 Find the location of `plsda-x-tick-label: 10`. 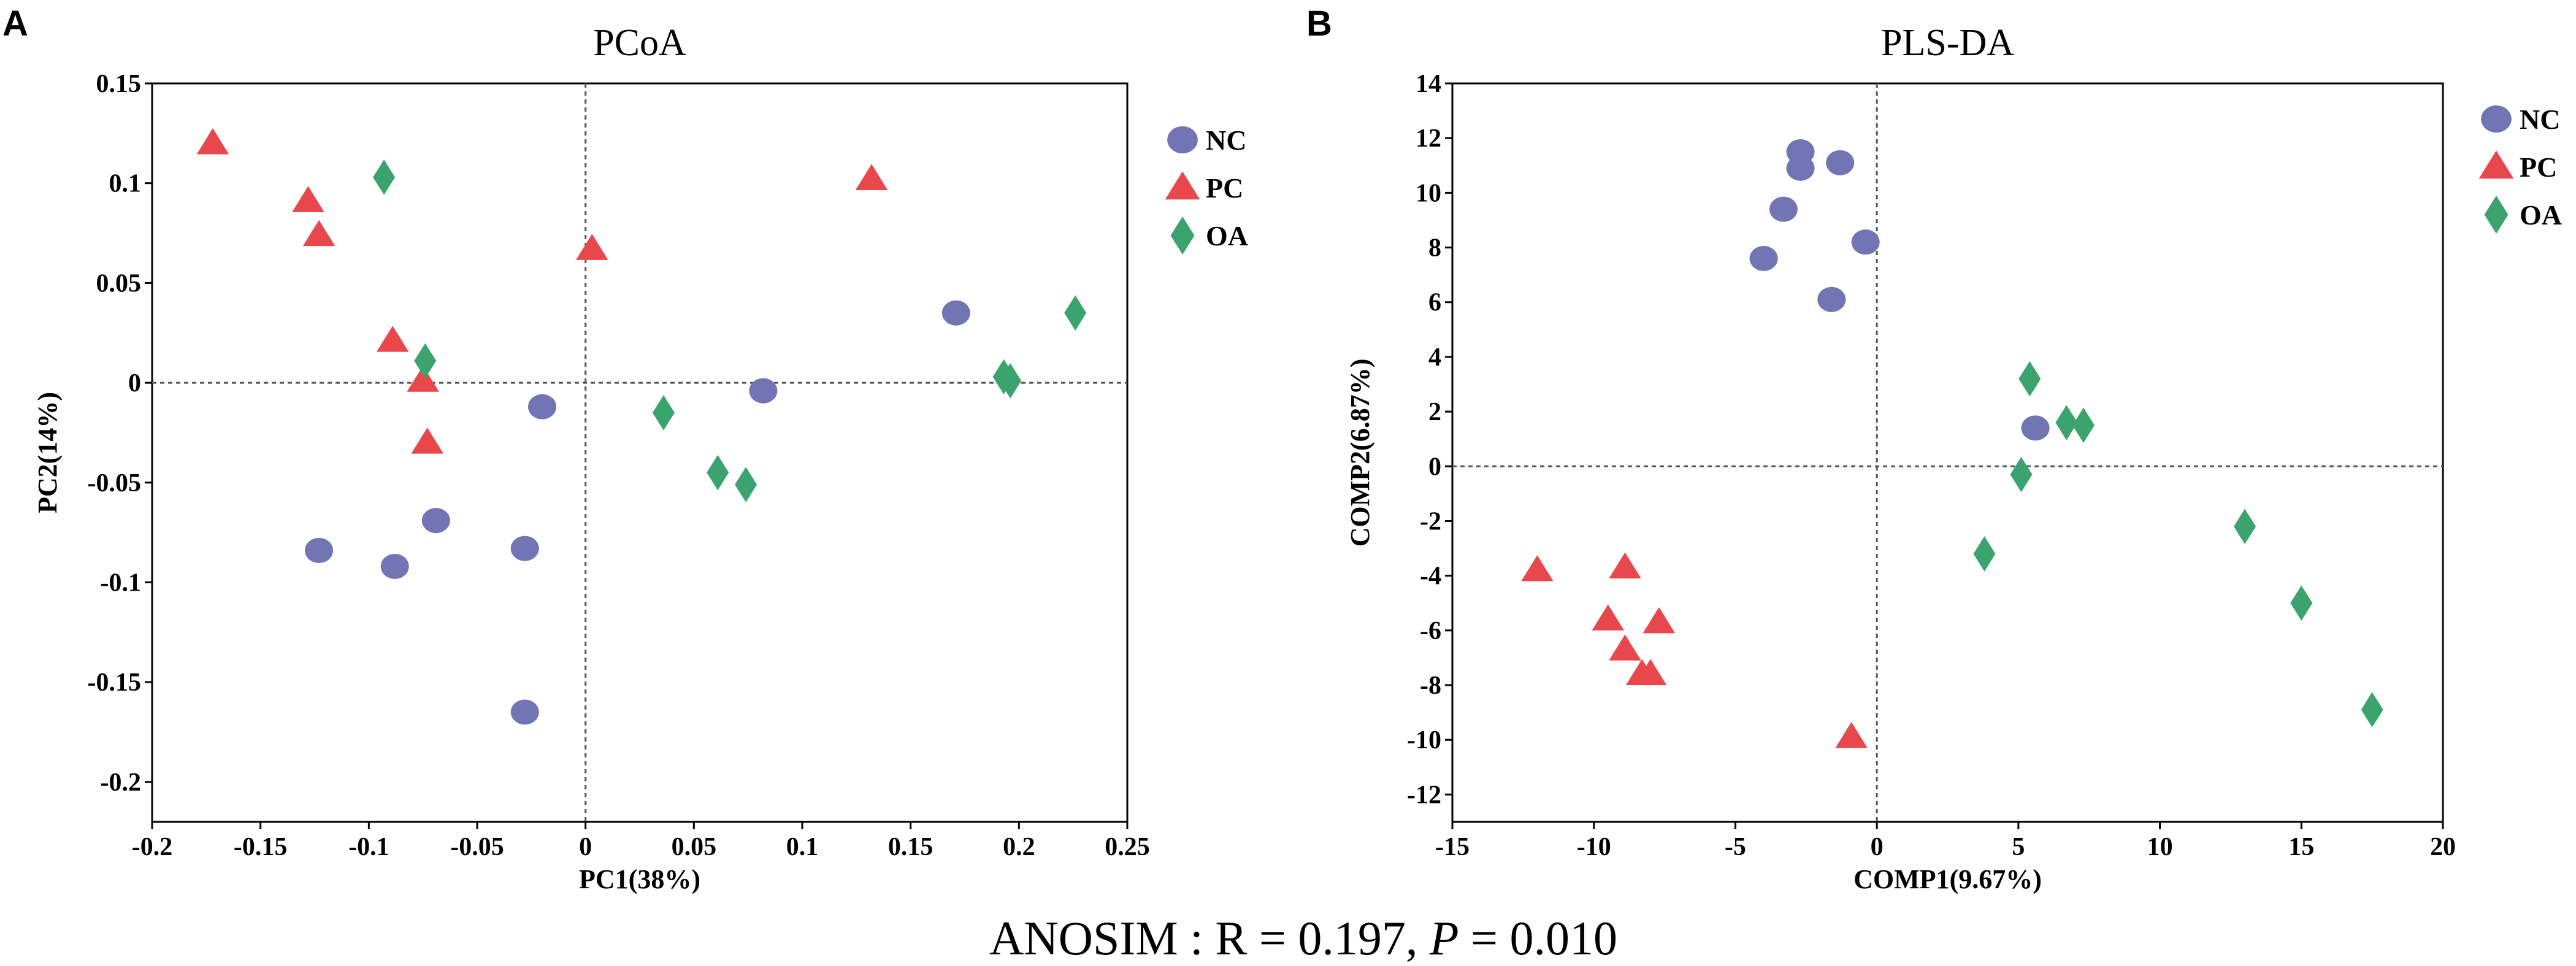

plsda-x-tick-label: 10 is located at coordinates (2160, 847).